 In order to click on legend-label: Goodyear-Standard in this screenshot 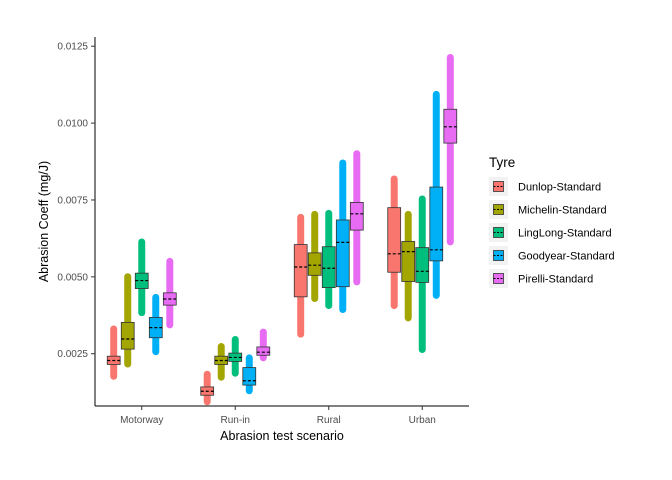, I will do `click(566, 257)`.